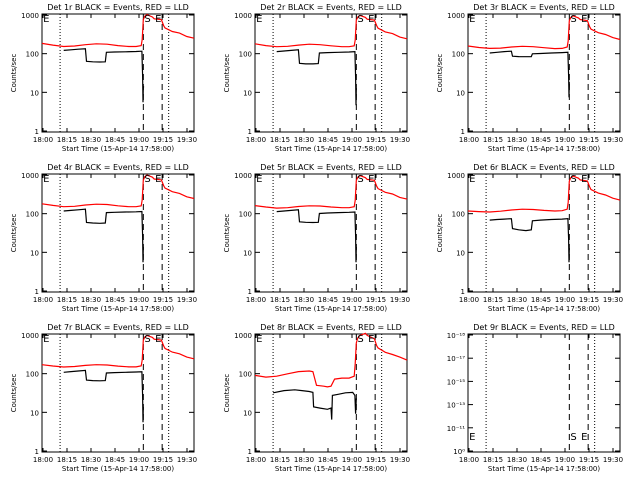 The width and height of the screenshot is (640, 480). What do you see at coordinates (456, 406) in the screenshot?
I see `y-tick-label: 10⁻¹³` at bounding box center [456, 406].